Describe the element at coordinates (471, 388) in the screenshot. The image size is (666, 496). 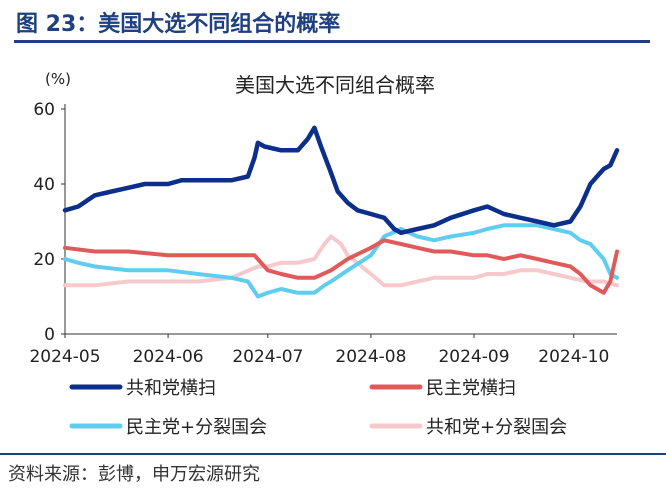
I see `legend-label-2: 民主党横扫` at that location.